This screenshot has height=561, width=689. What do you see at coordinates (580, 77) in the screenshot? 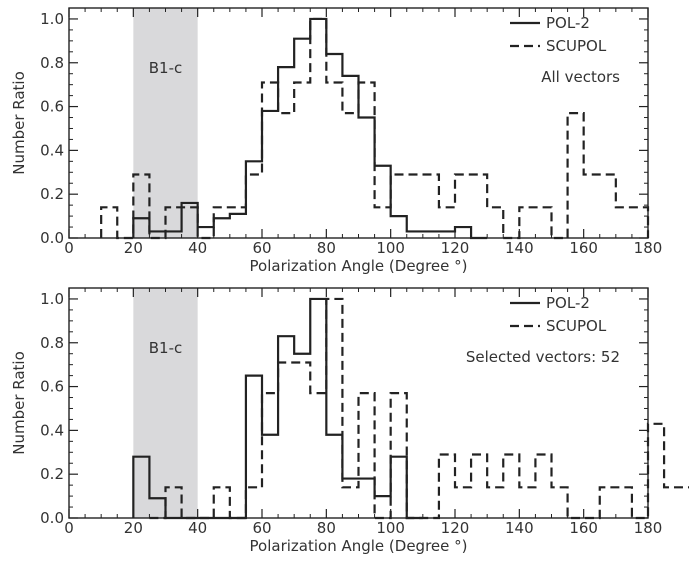
I see `panel-annotation: All vectors` at bounding box center [580, 77].